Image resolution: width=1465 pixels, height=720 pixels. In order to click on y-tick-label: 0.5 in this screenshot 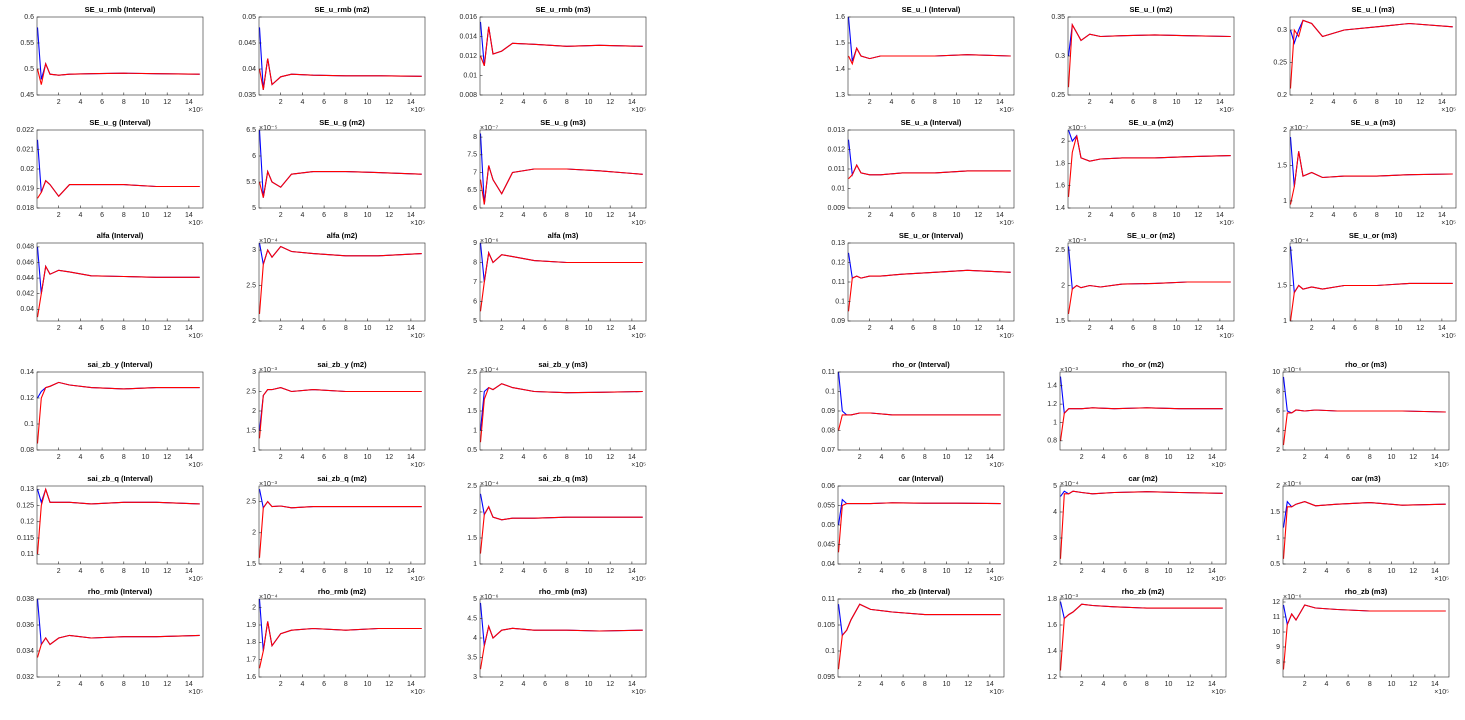, I will do `click(29, 69)`.